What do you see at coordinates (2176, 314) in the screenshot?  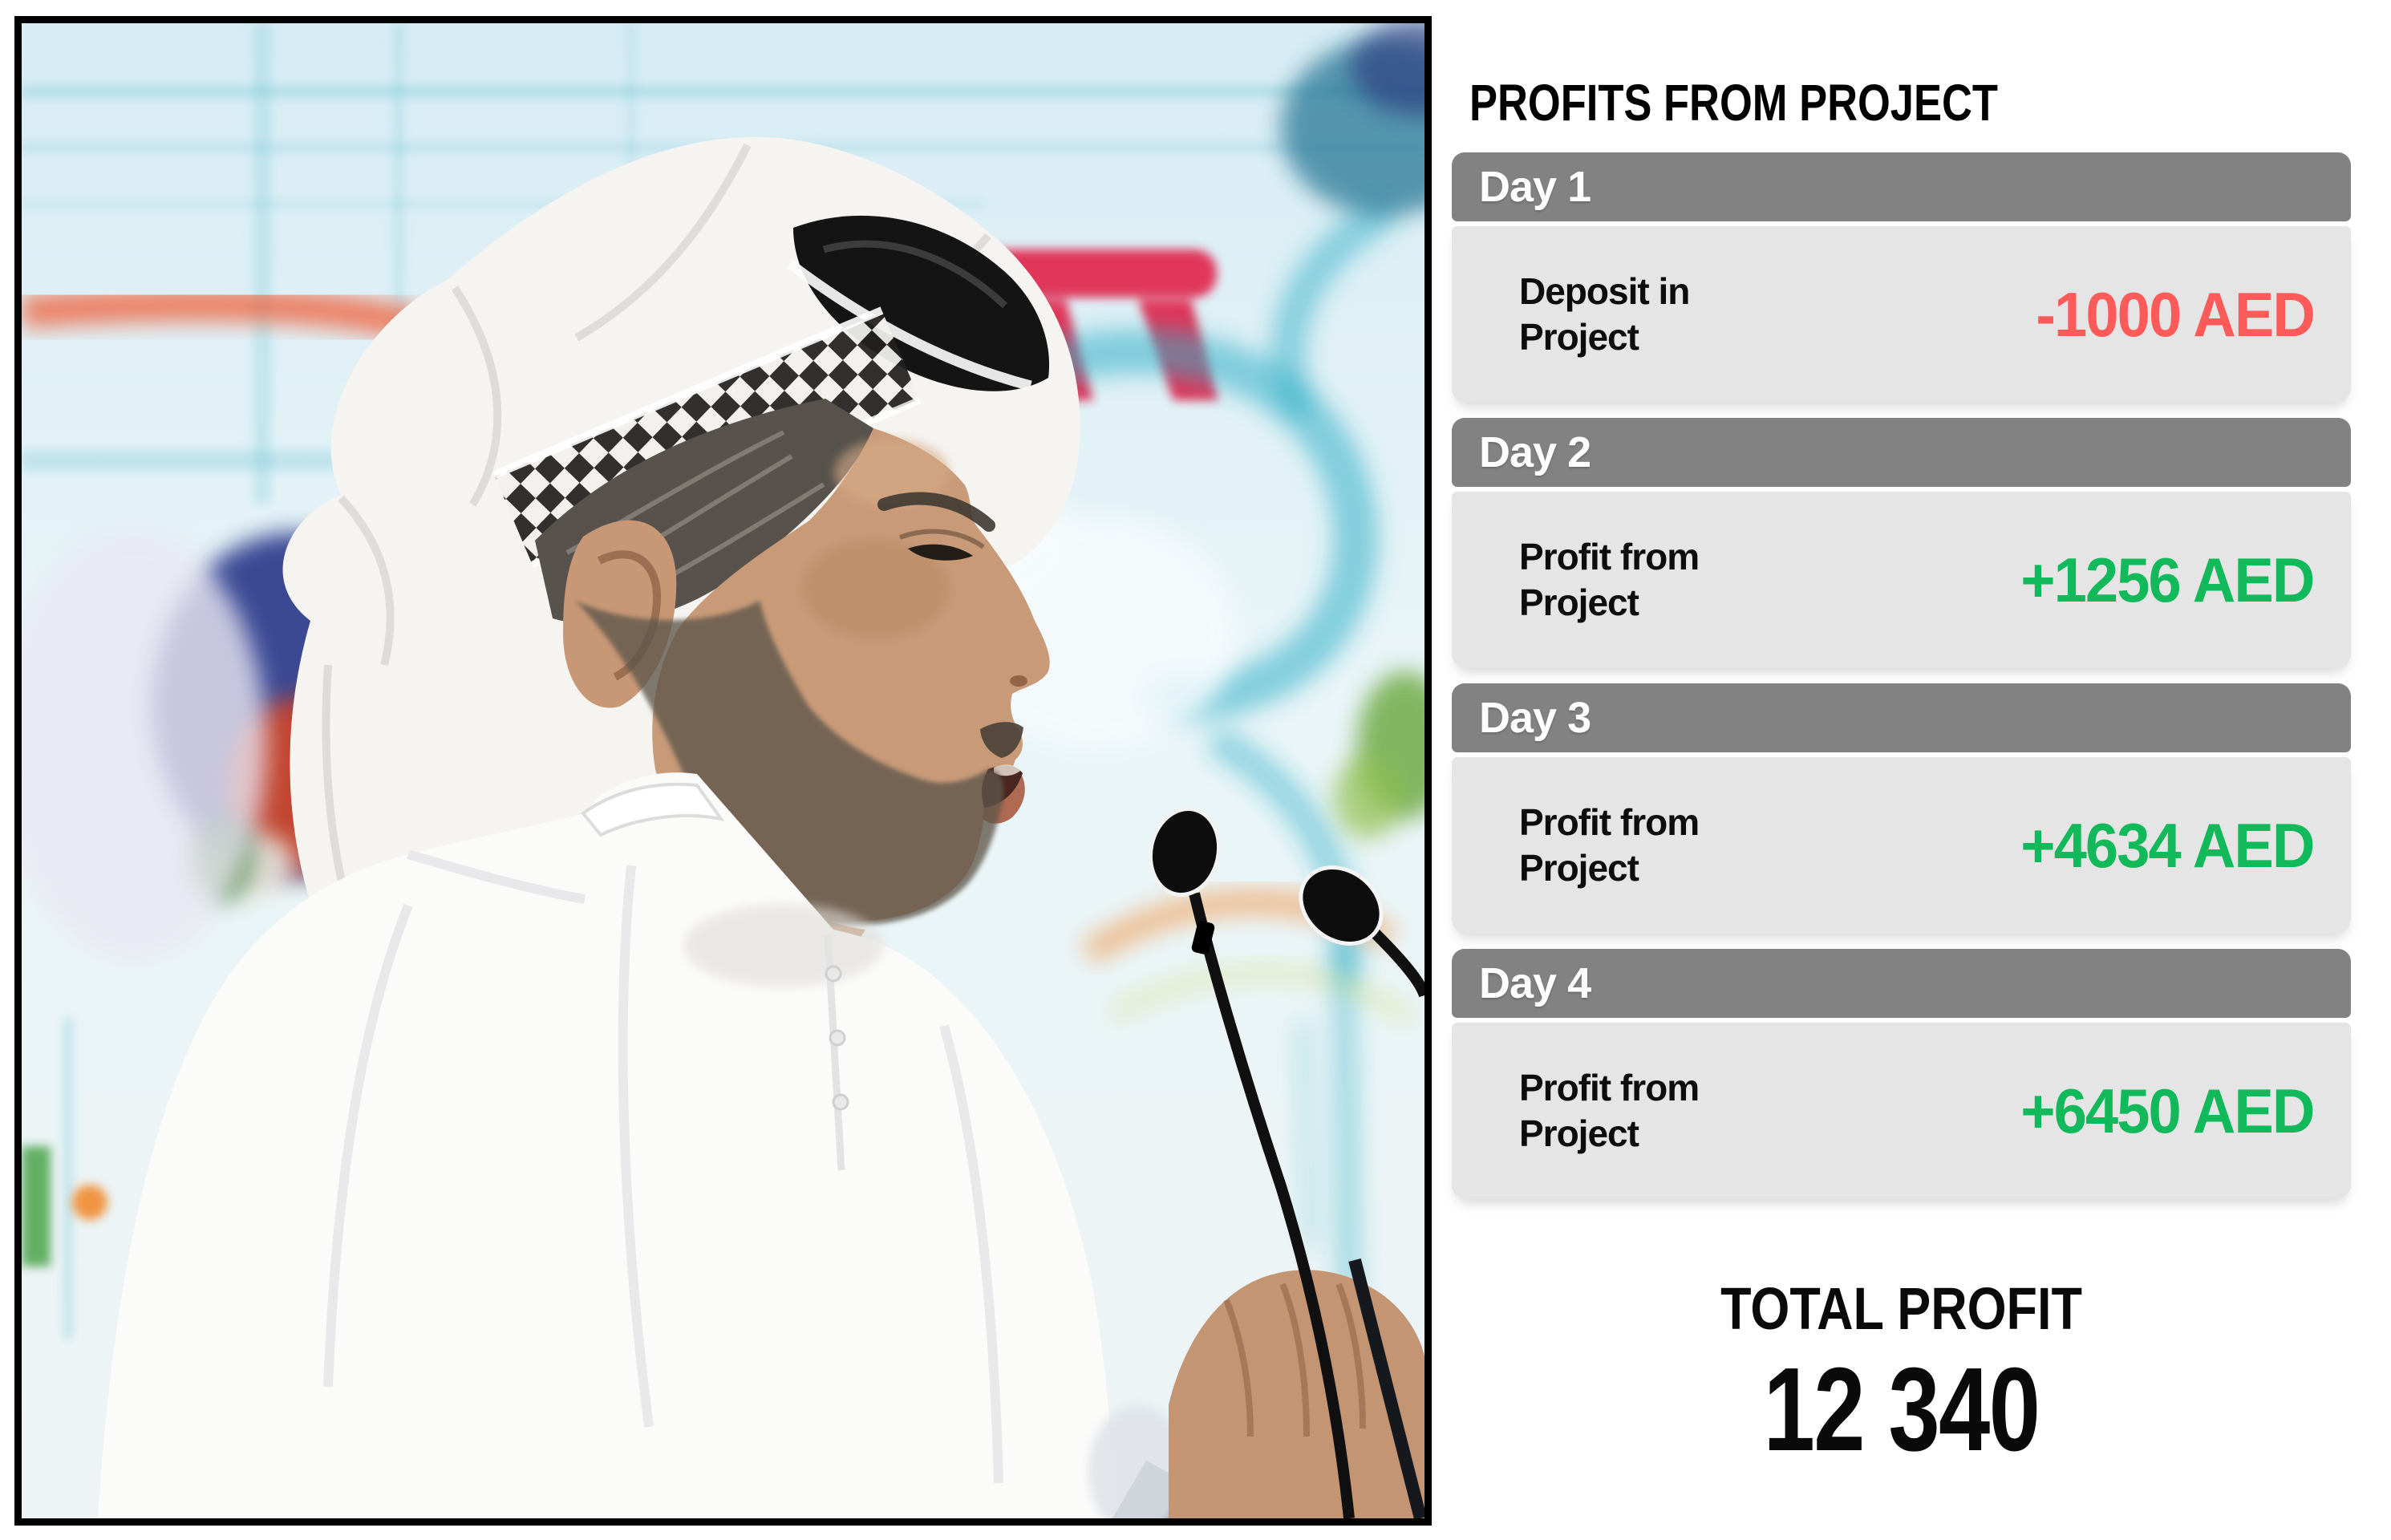 I see `row-value: -1000 AED` at bounding box center [2176, 314].